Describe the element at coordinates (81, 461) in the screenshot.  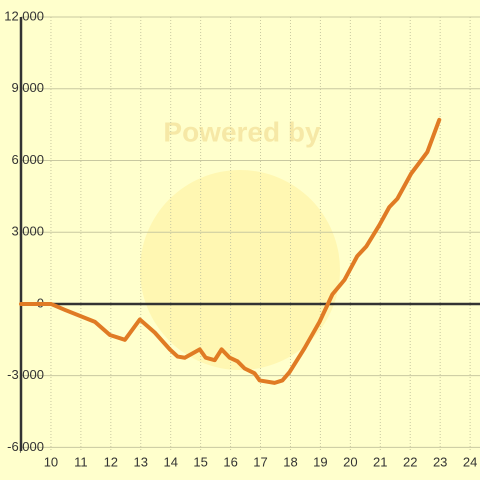
I see `x-tick-label: 11` at that location.